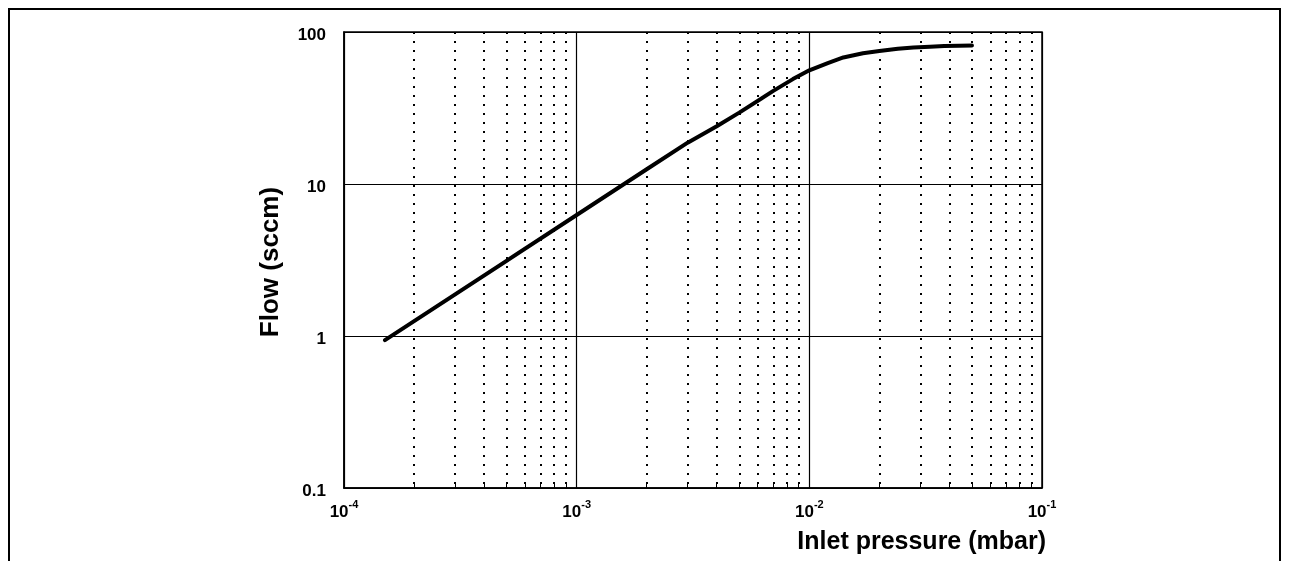  Describe the element at coordinates (921, 539) in the screenshot. I see `x-axis-title: Inlet pressure (mbar)` at that location.